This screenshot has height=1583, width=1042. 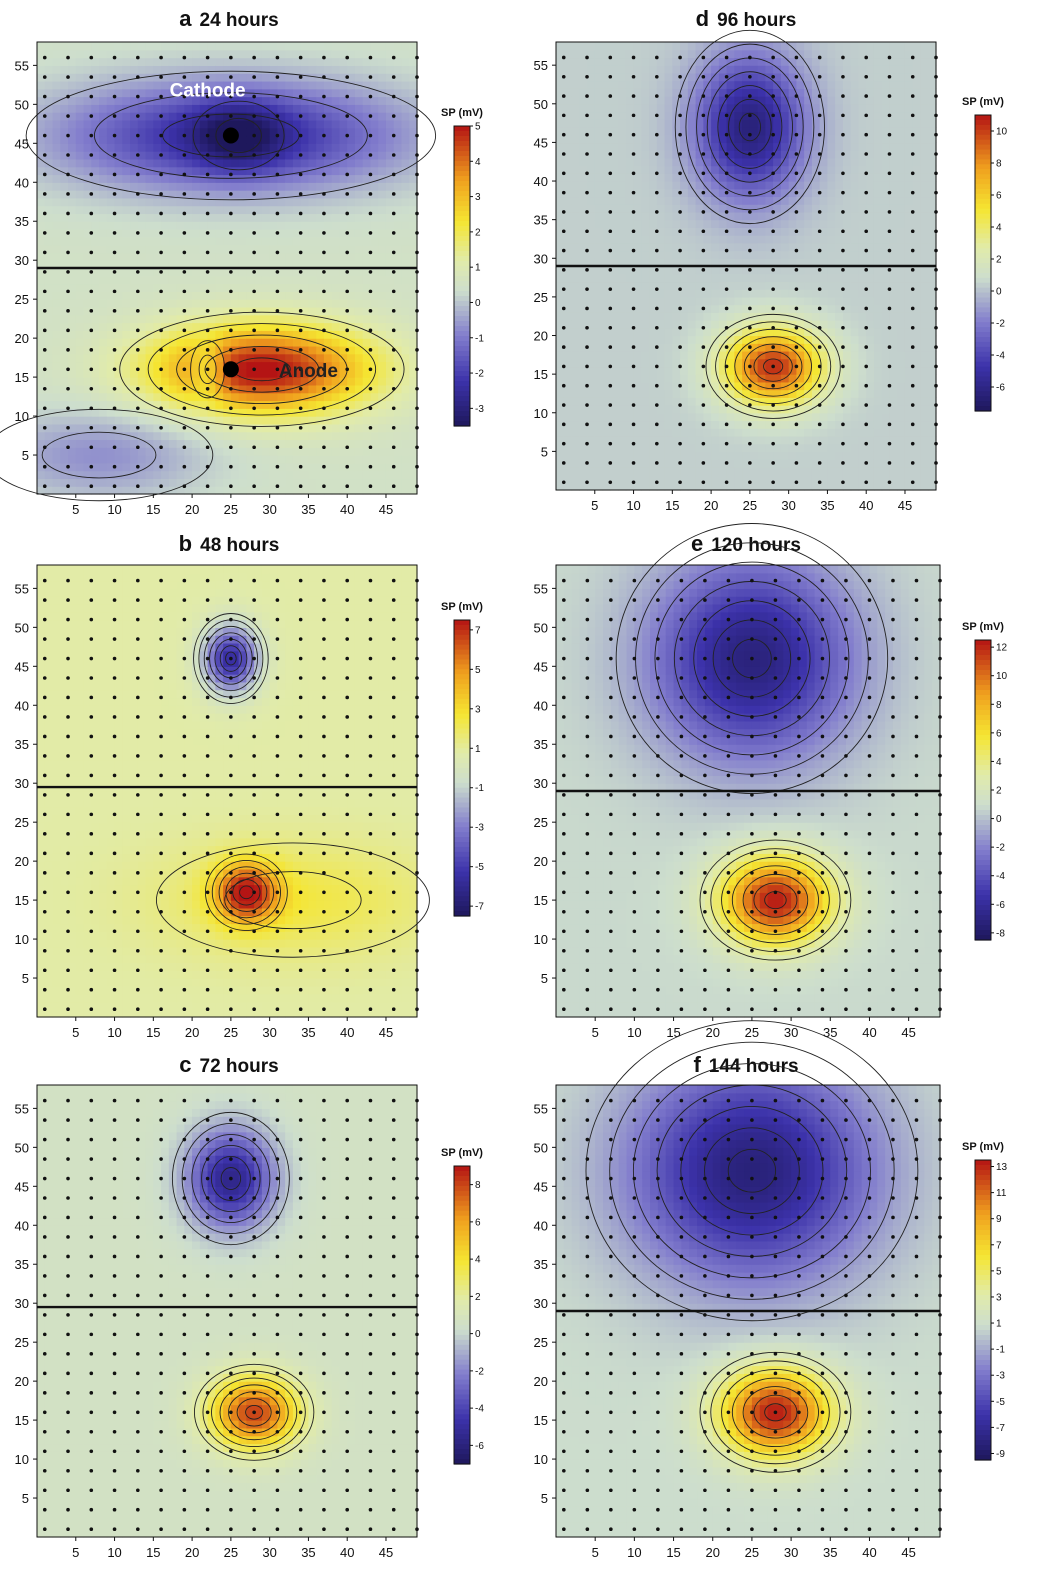 I want to click on colorbar-tick-label: -1, so click(x=479, y=338).